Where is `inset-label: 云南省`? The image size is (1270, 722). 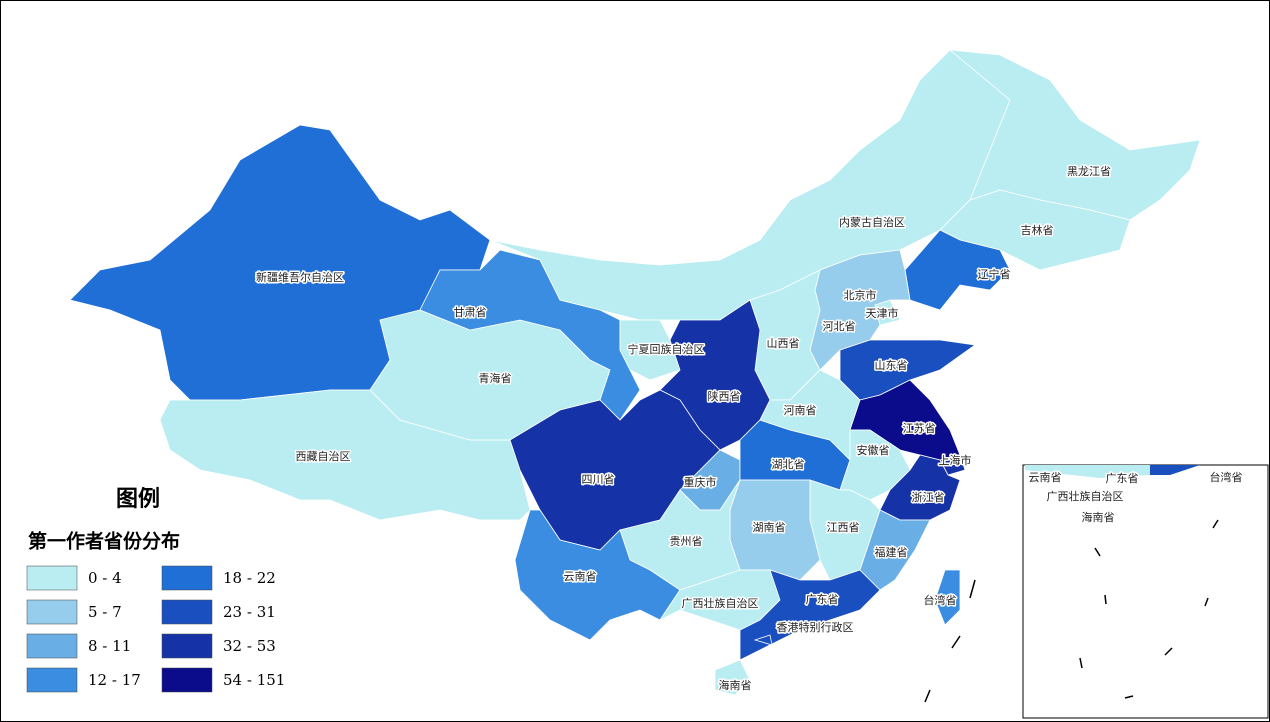
inset-label: 云南省 is located at coordinates (1045, 477).